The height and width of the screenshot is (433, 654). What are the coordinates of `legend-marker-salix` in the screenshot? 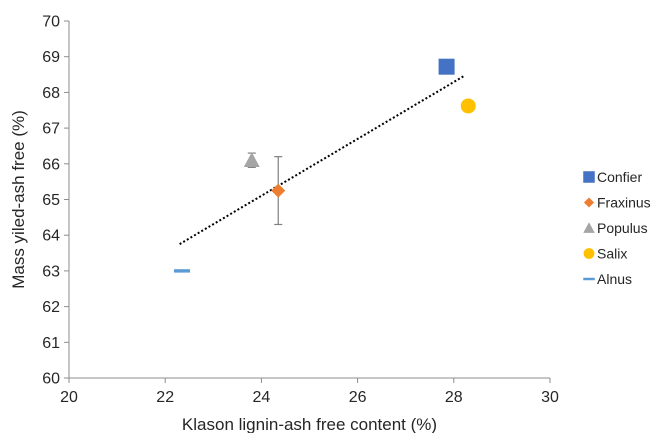 It's located at (589, 253).